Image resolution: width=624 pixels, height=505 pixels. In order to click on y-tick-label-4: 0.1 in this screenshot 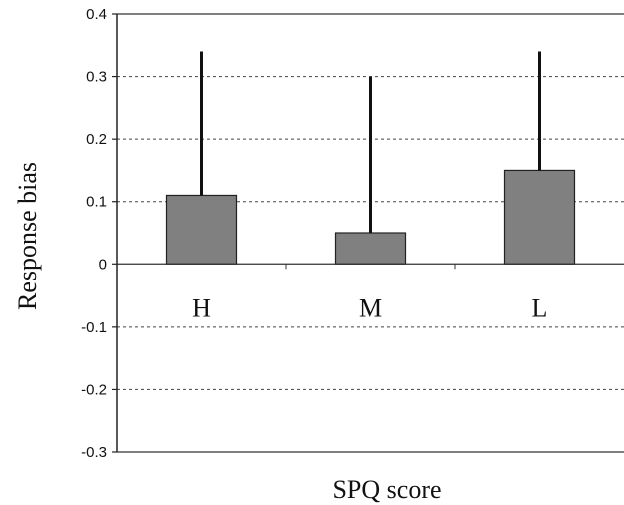, I will do `click(96, 202)`.